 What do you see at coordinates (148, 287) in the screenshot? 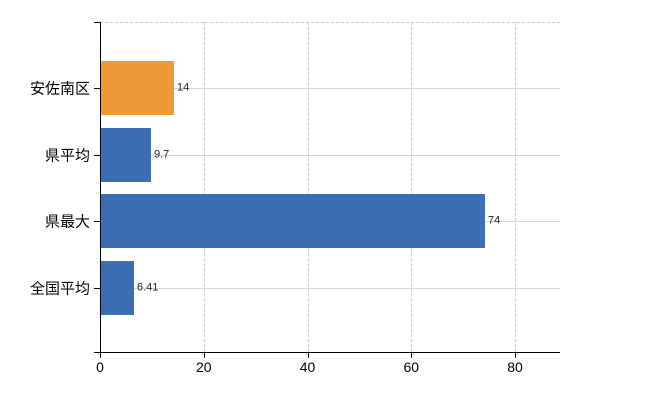
I see `bar-value-label-3: 6.41` at bounding box center [148, 287].